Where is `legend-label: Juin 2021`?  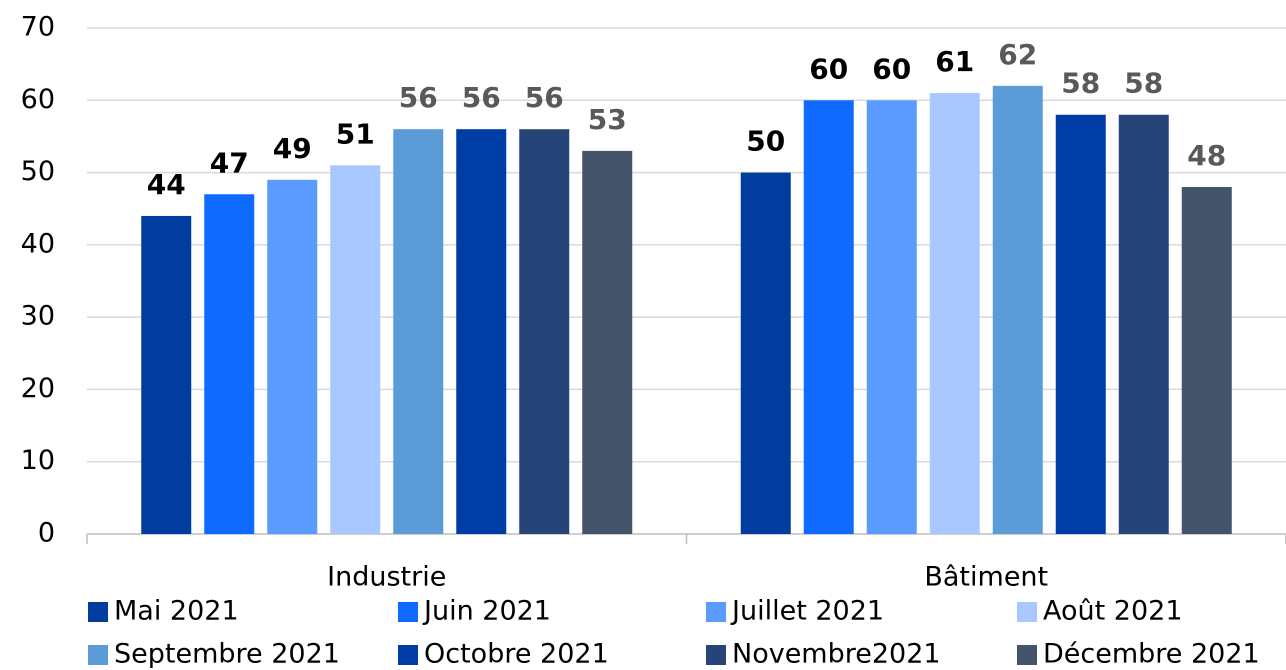 legend-label: Juin 2021 is located at coordinates (486, 611).